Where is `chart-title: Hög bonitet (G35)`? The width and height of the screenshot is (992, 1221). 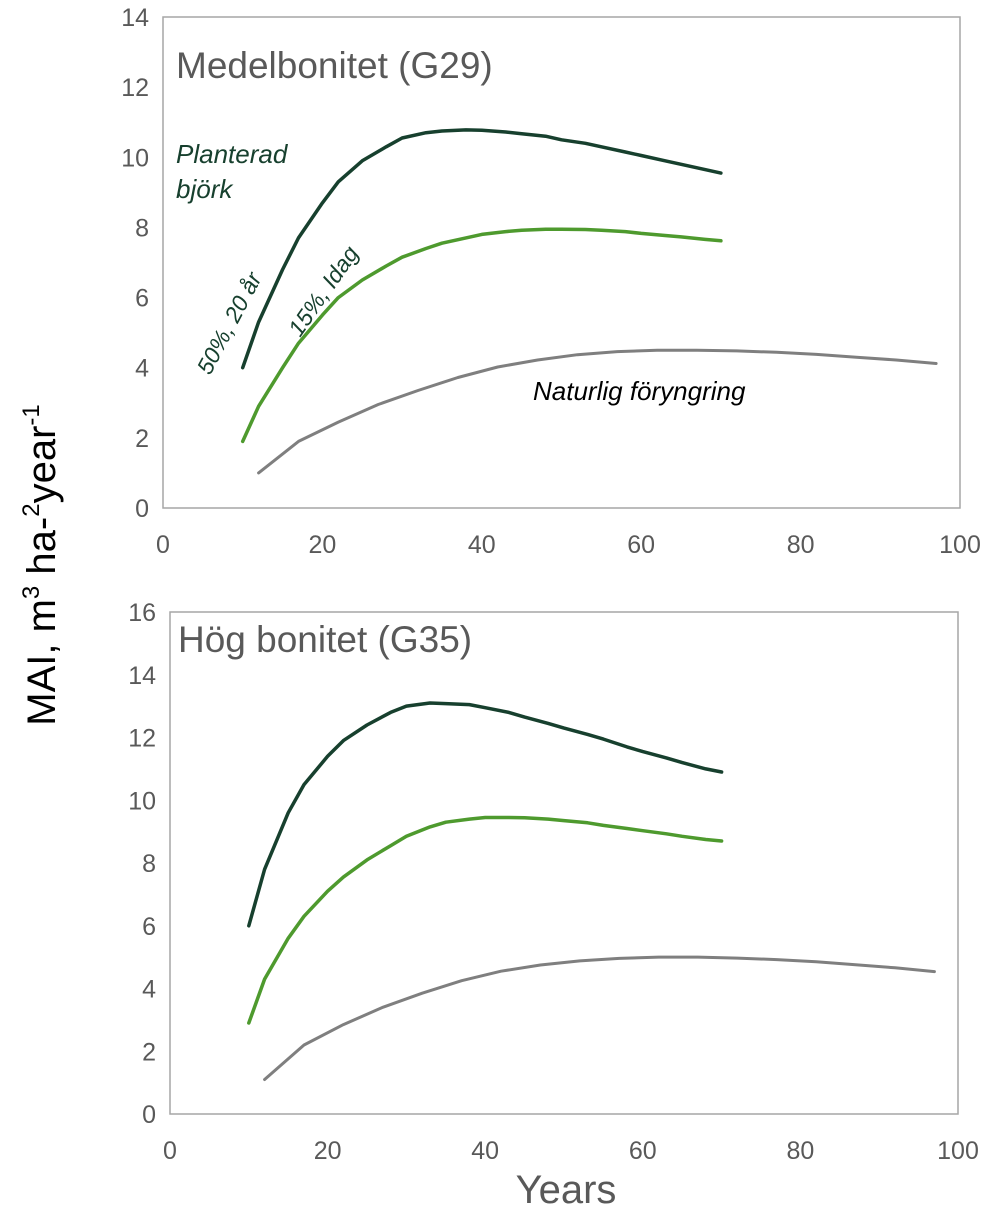 chart-title: Hög bonitet (G35) is located at coordinates (325, 639).